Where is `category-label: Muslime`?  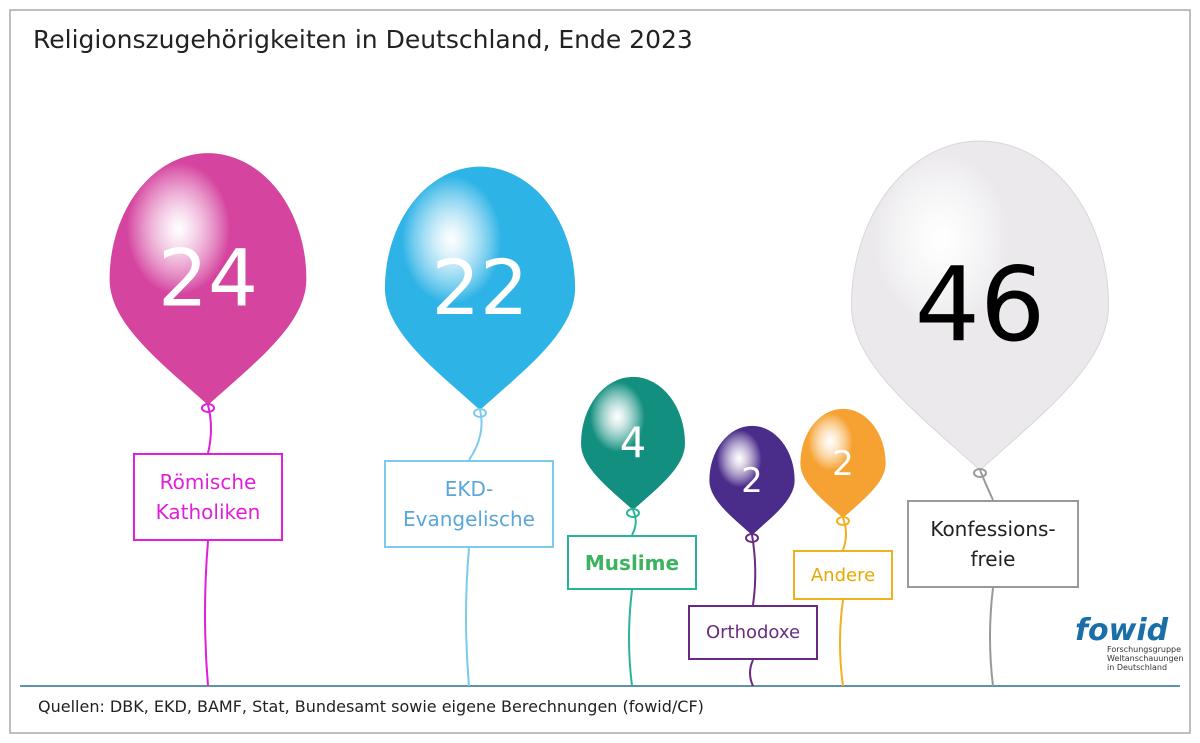 category-label: Muslime is located at coordinates (632, 562).